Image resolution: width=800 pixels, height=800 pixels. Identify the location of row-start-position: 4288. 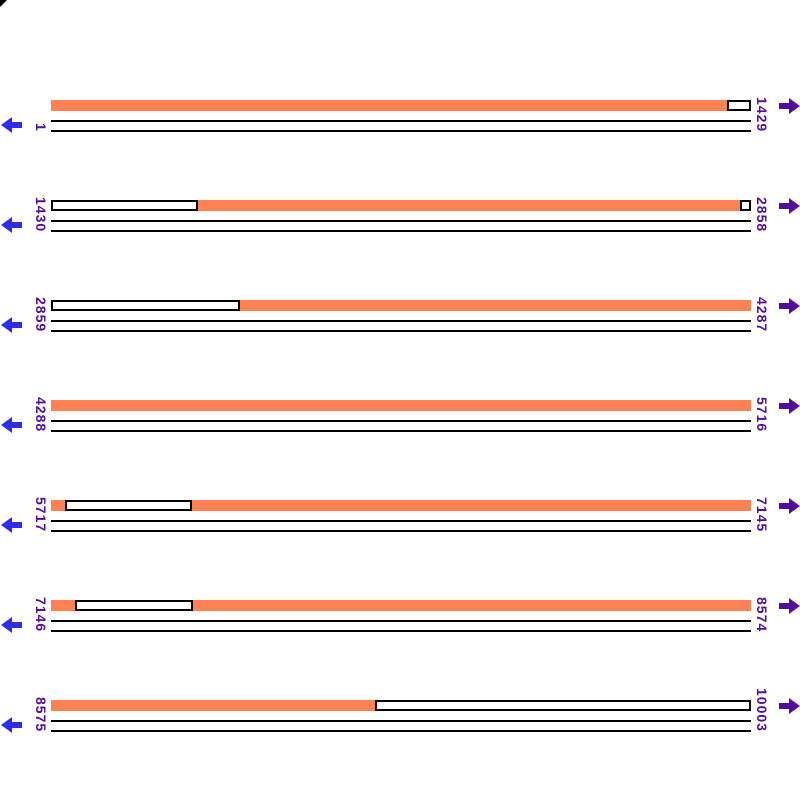
(41, 414).